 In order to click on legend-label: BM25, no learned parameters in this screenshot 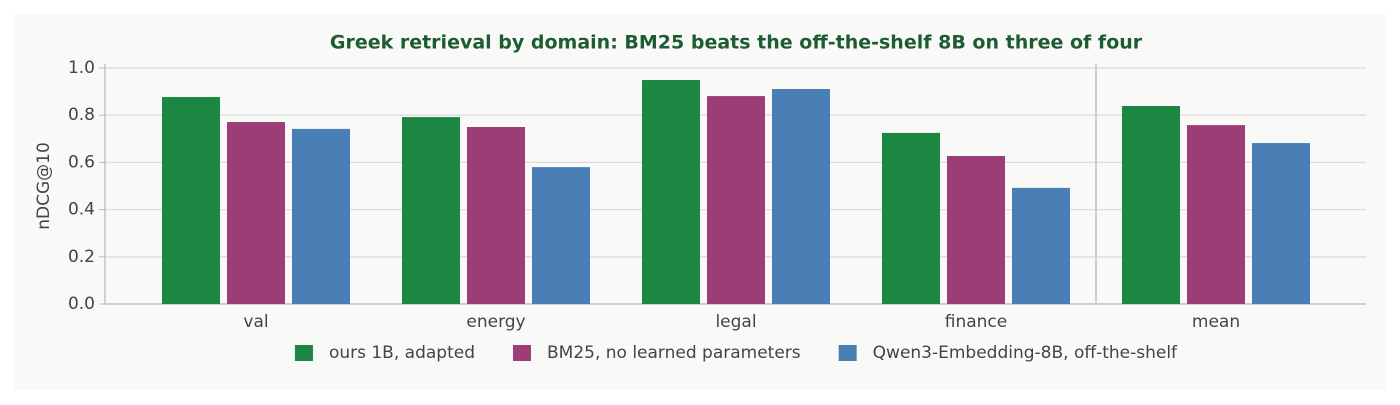, I will do `click(674, 353)`.